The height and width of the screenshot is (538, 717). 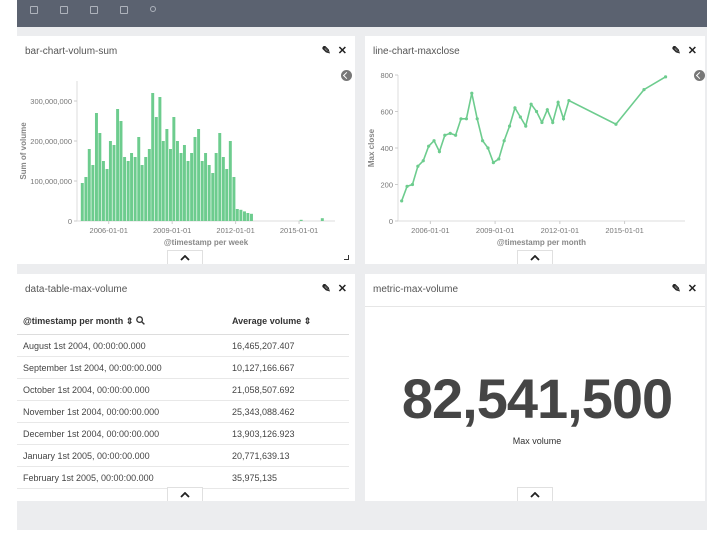 I want to click on y-tick-label: 200, so click(x=386, y=185).